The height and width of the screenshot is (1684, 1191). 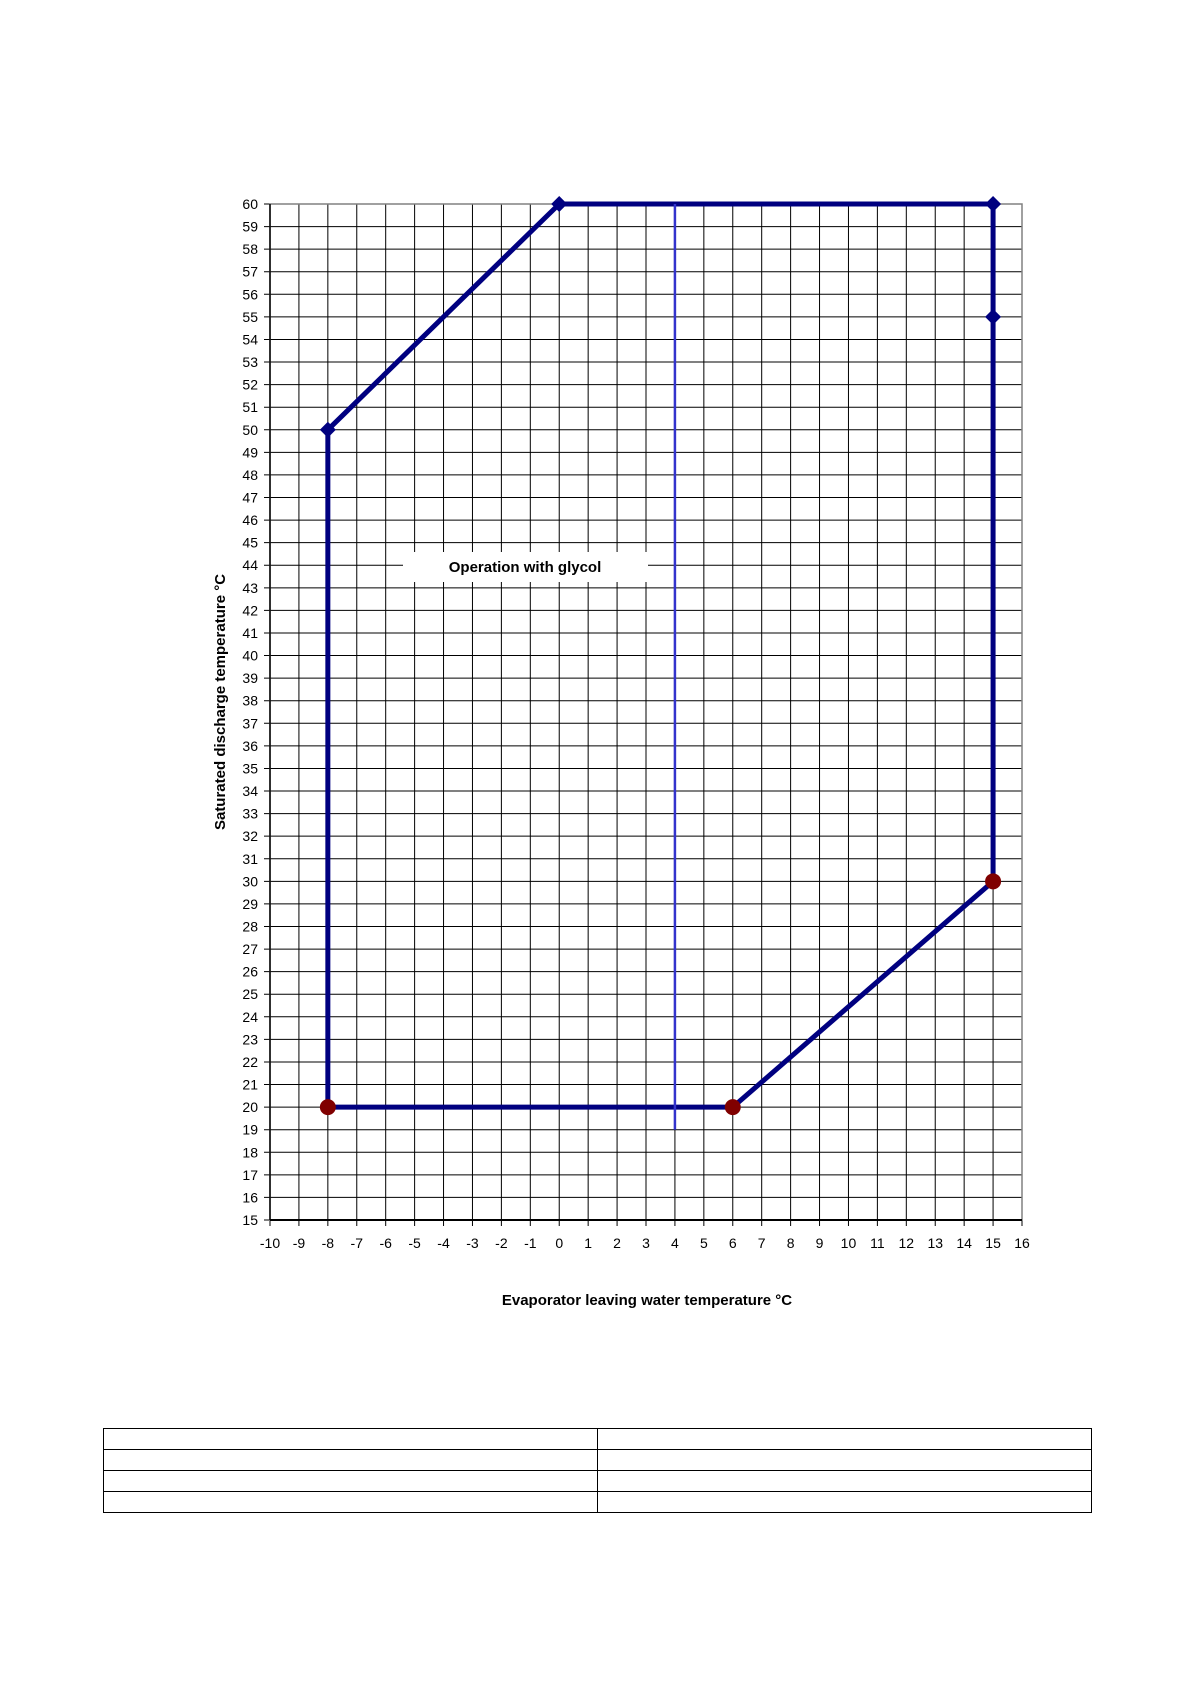 What do you see at coordinates (791, 1243) in the screenshot?
I see `x-tick-label: 8` at bounding box center [791, 1243].